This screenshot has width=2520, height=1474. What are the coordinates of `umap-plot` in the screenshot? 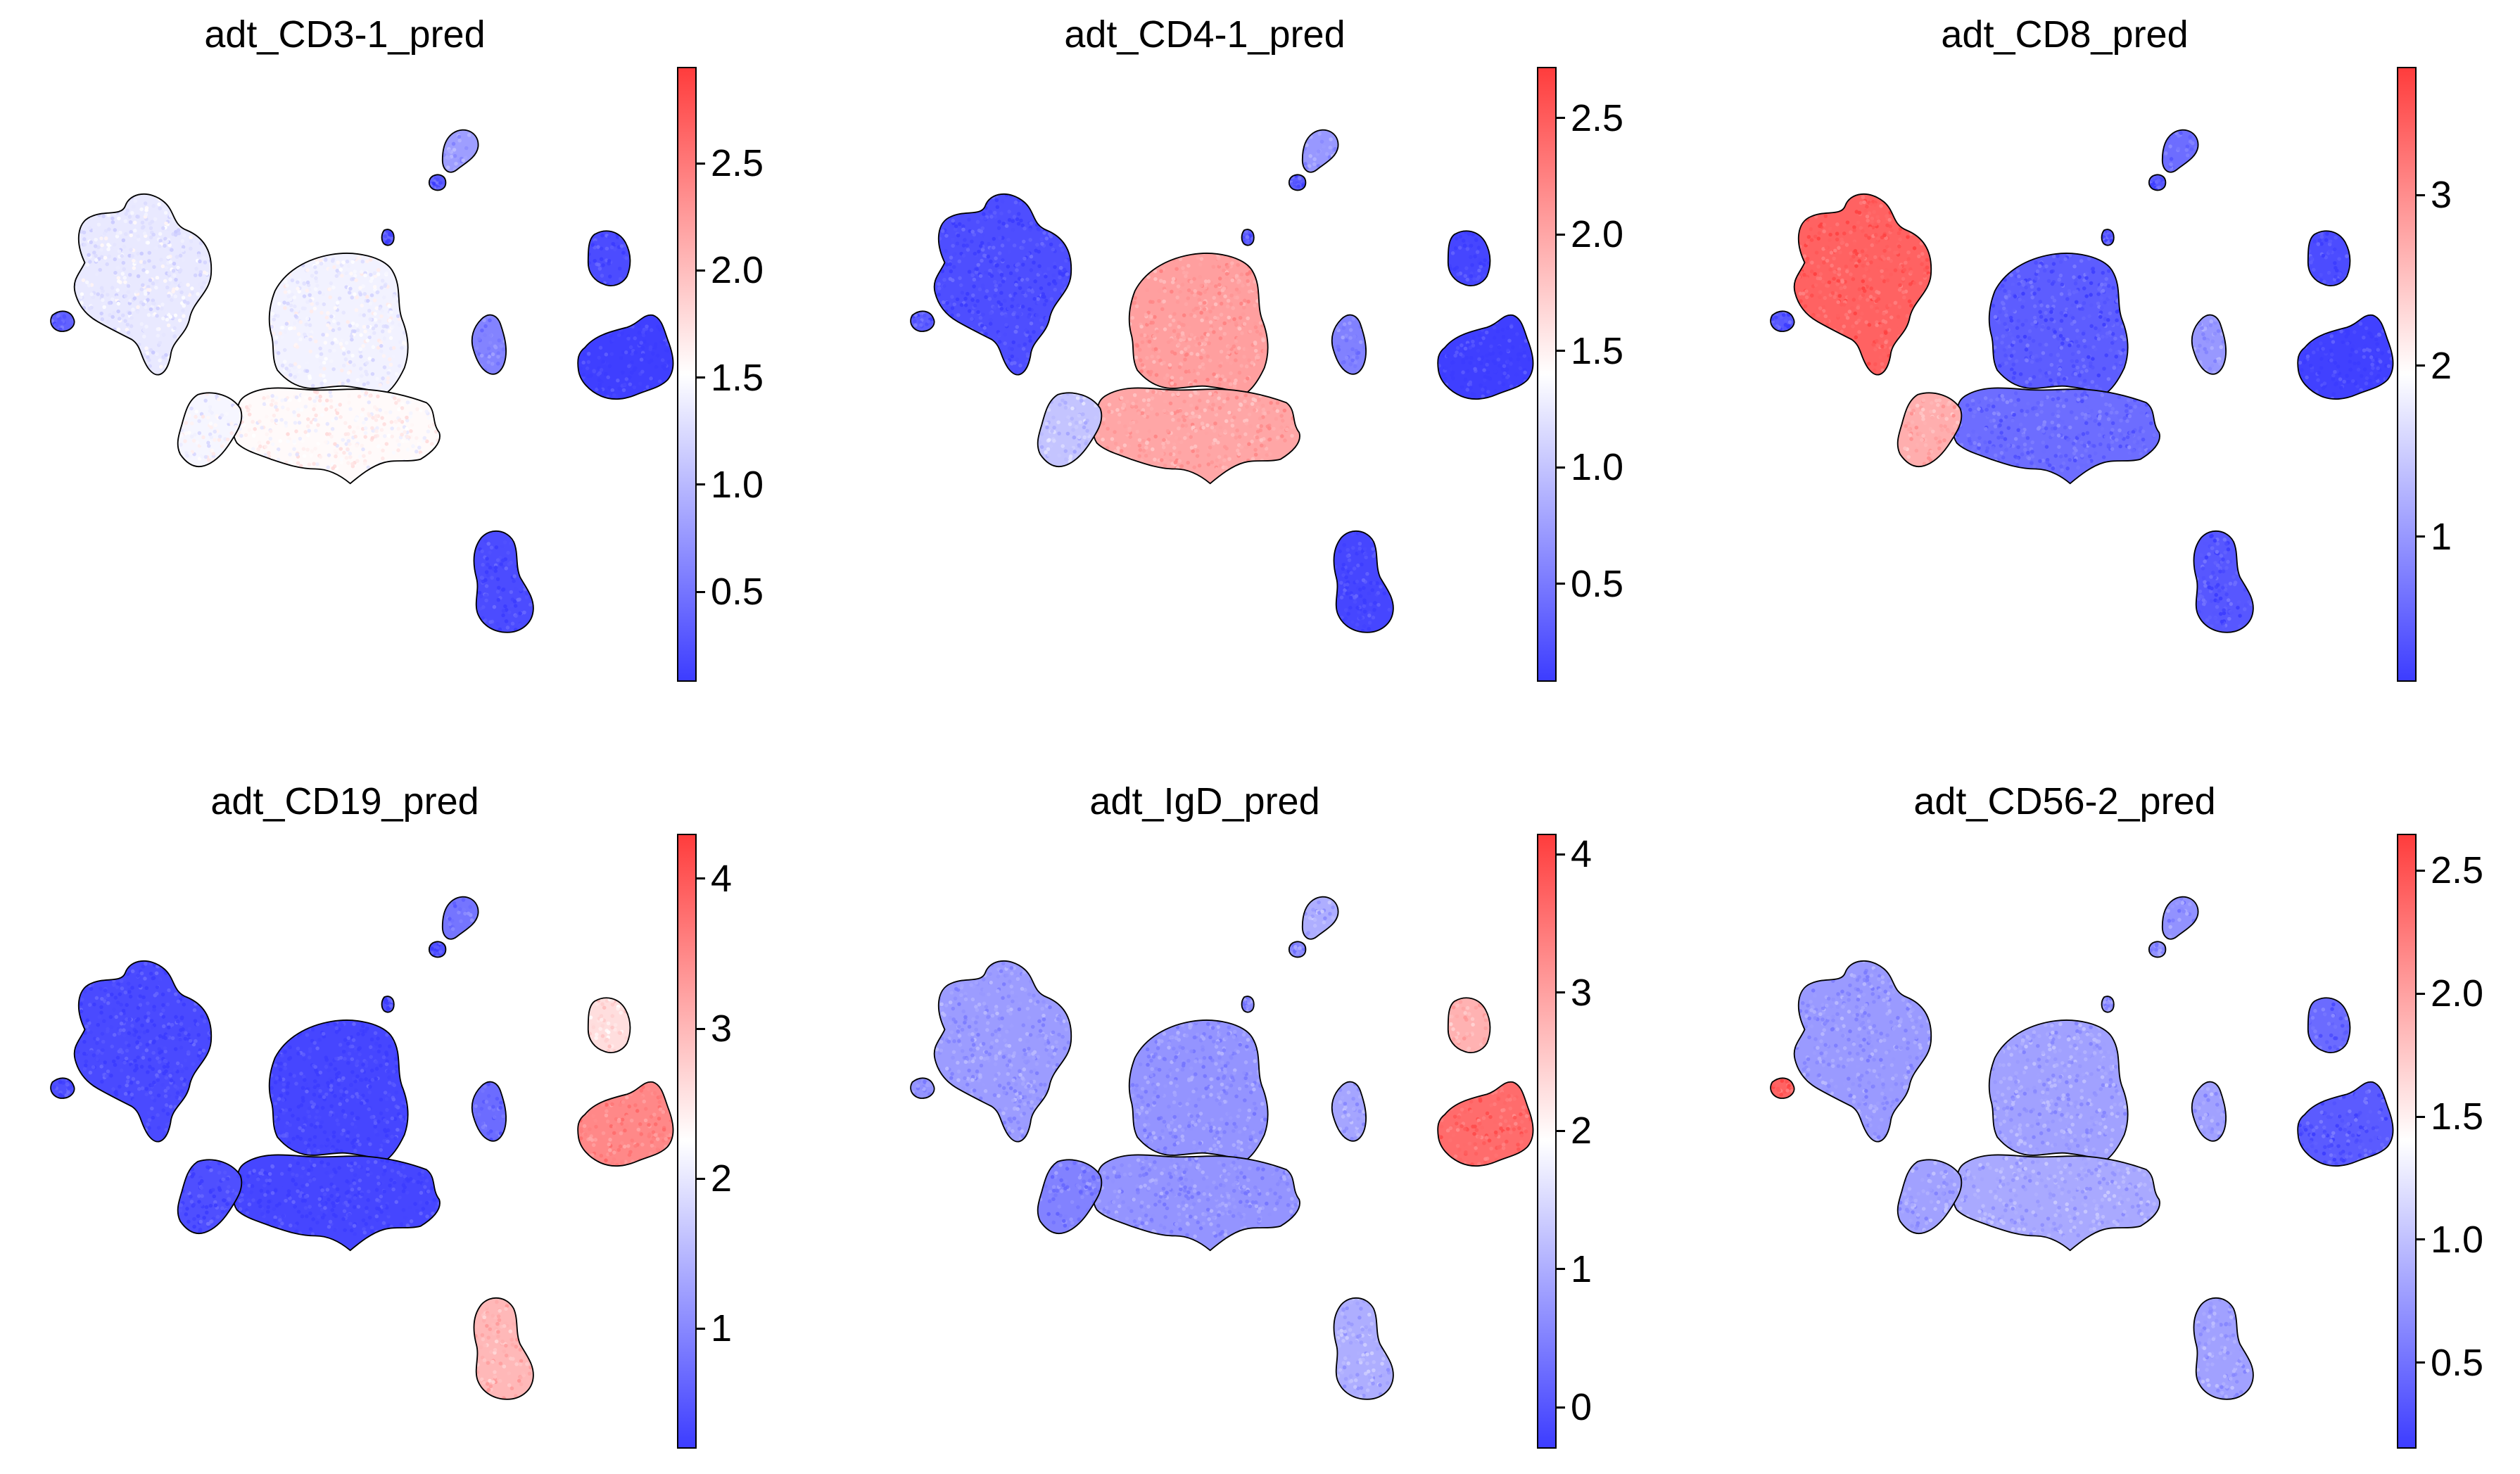 It's located at (1222, 381).